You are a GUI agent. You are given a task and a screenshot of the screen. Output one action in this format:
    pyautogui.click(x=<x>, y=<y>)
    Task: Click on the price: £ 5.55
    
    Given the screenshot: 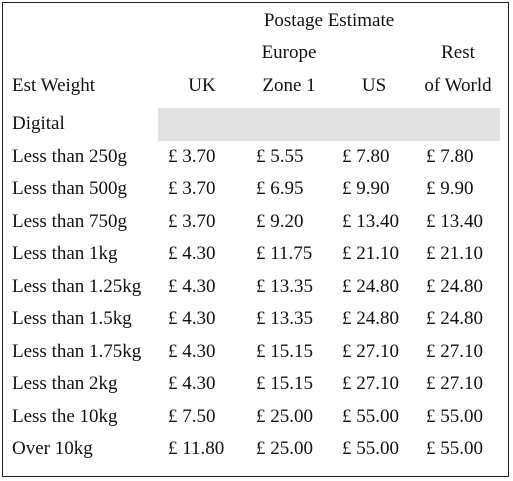 What is the action you would take?
    pyautogui.click(x=280, y=156)
    